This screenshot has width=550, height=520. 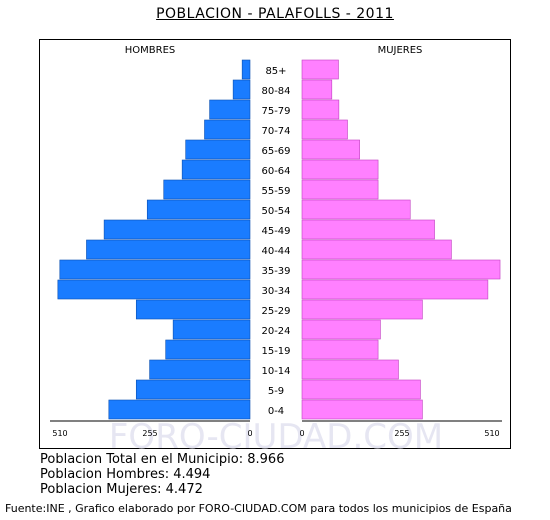 I want to click on tick-label-5: 510, so click(x=491, y=433).